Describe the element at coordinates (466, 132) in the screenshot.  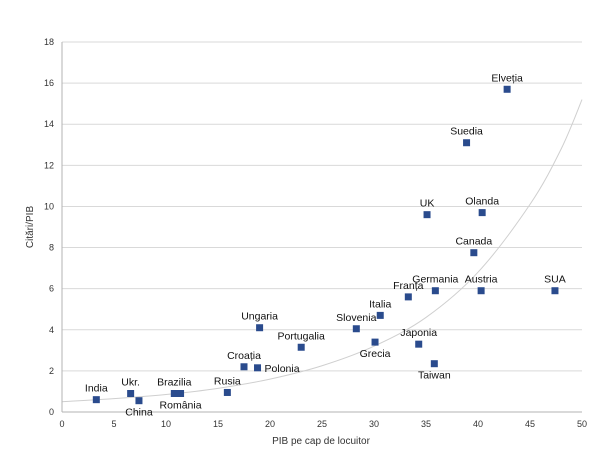
I see `point-label: Suedia` at that location.